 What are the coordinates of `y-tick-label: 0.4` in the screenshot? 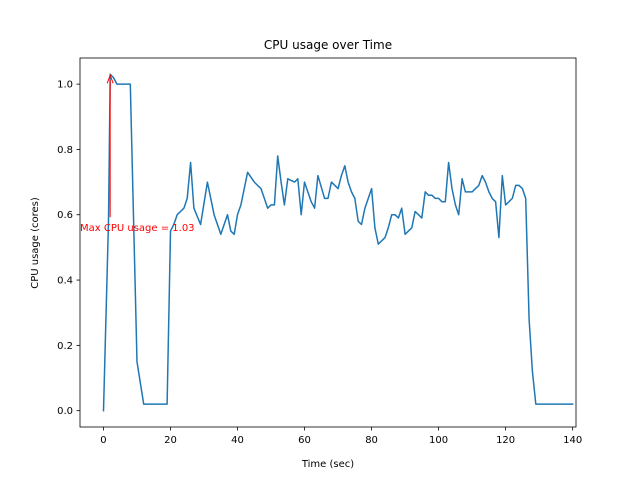 It's located at (65, 281).